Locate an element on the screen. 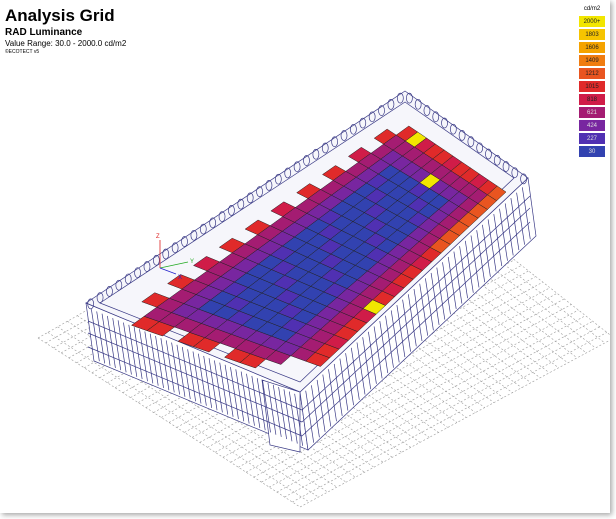  subtitle: RAD Luminance is located at coordinates (44, 32).